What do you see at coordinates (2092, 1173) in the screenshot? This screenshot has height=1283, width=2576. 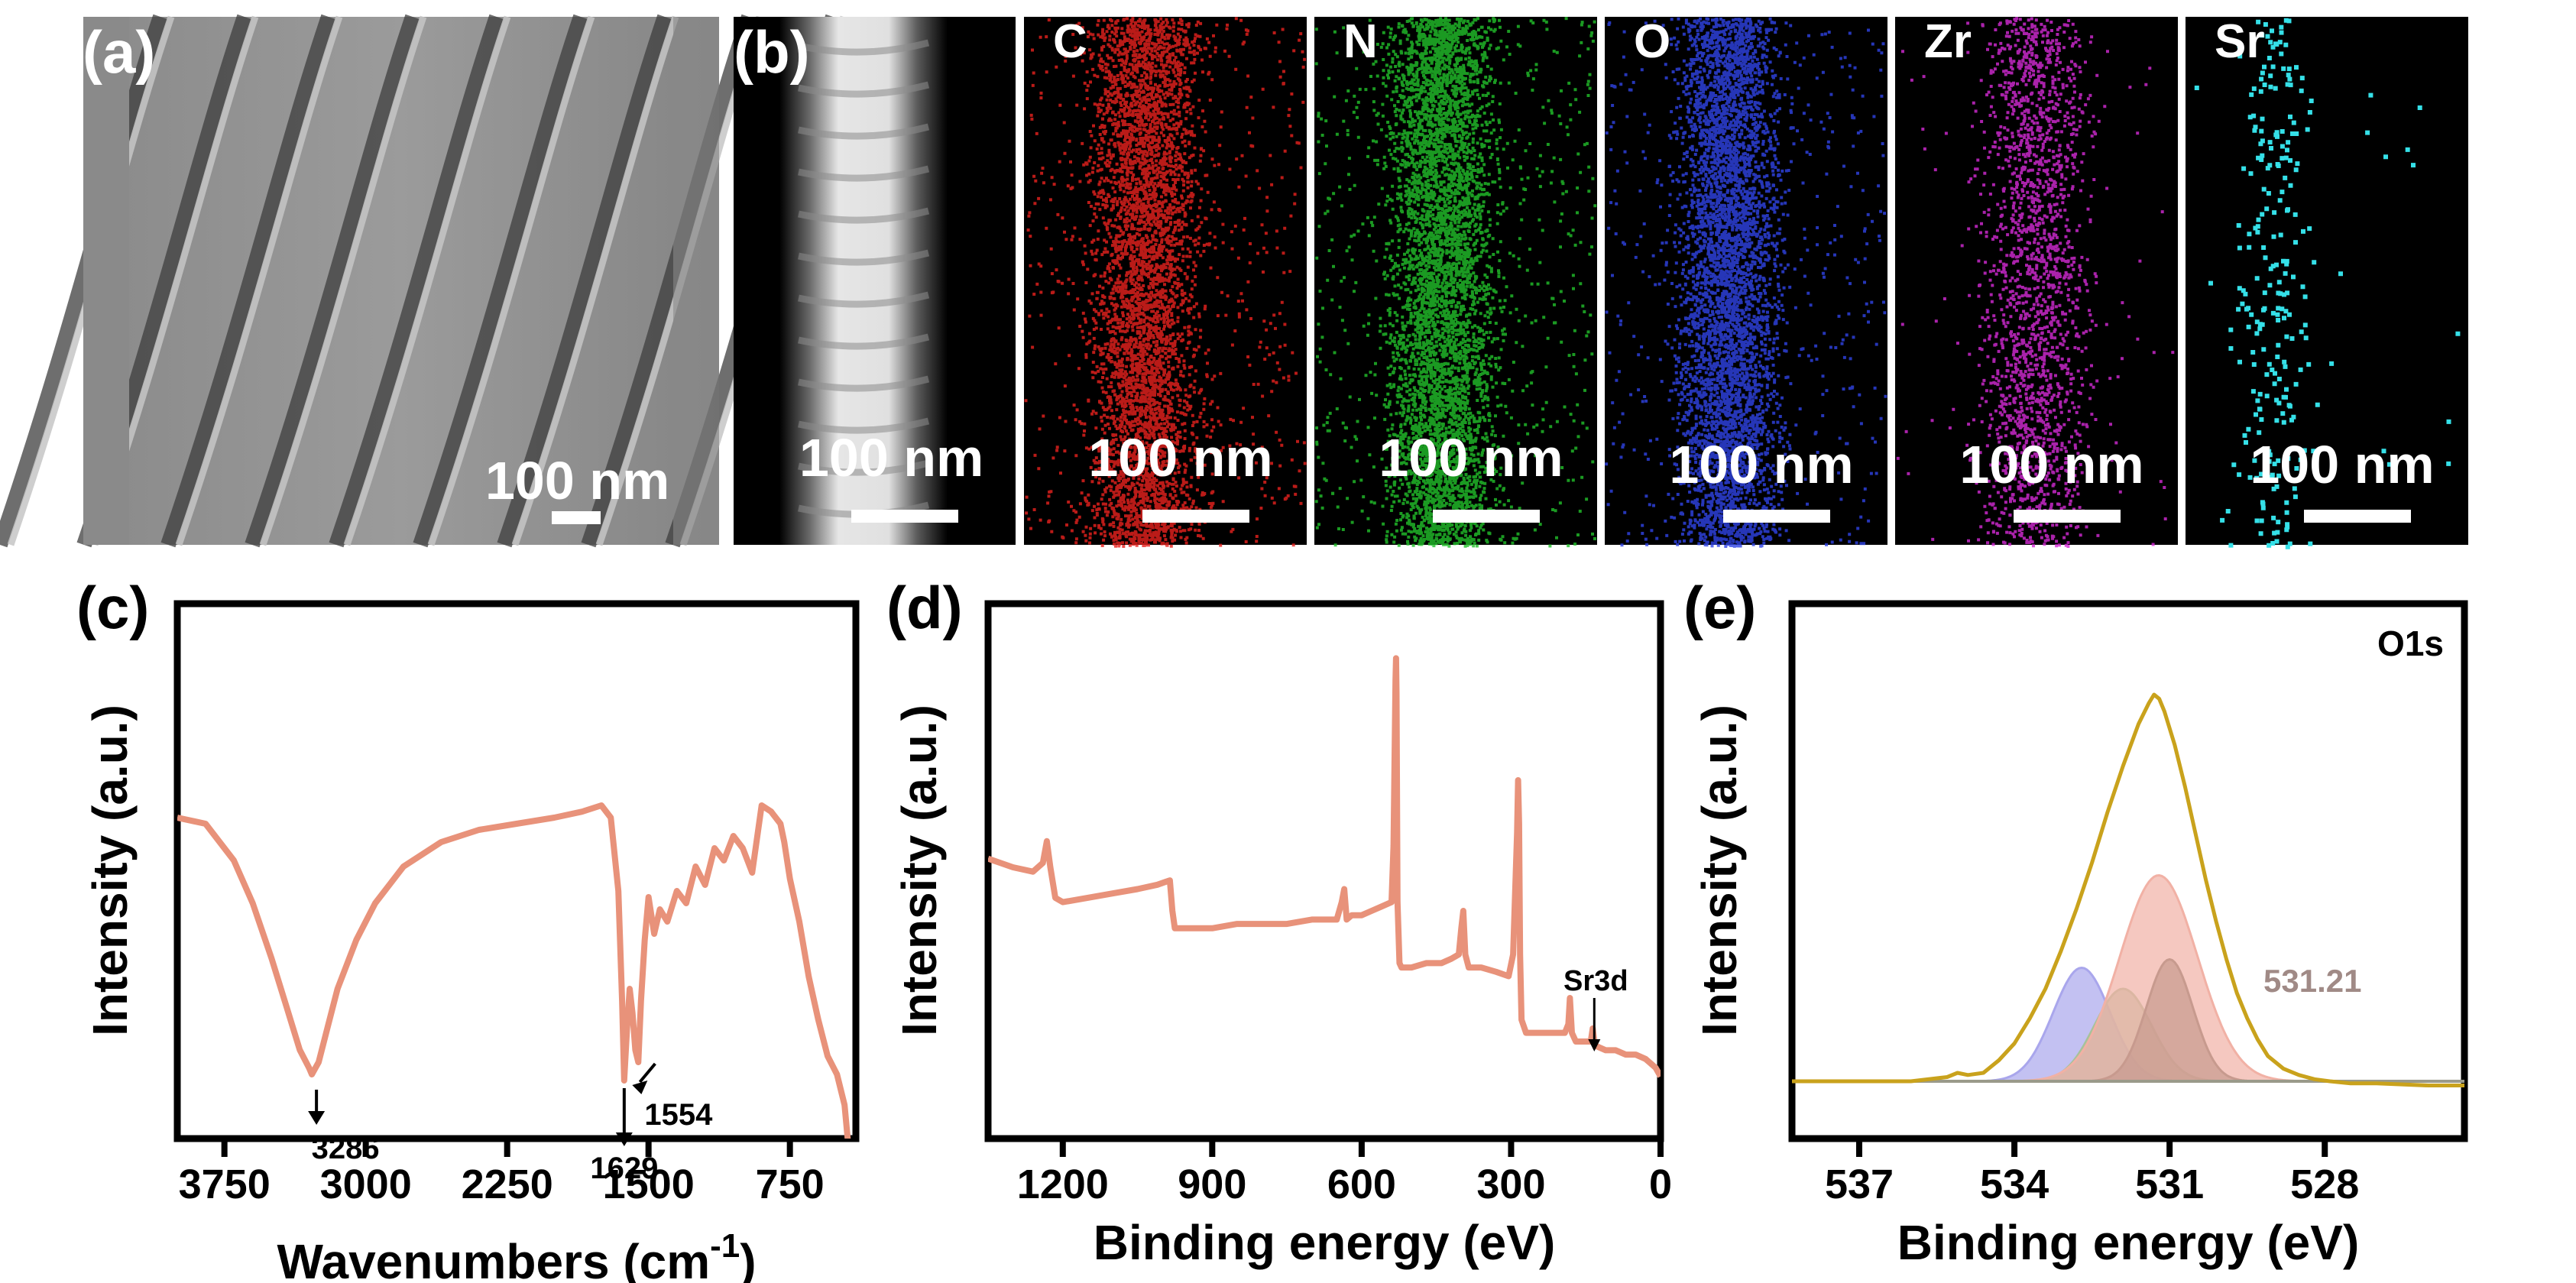 I see `x-ticks-e: 537 534 531 528` at bounding box center [2092, 1173].